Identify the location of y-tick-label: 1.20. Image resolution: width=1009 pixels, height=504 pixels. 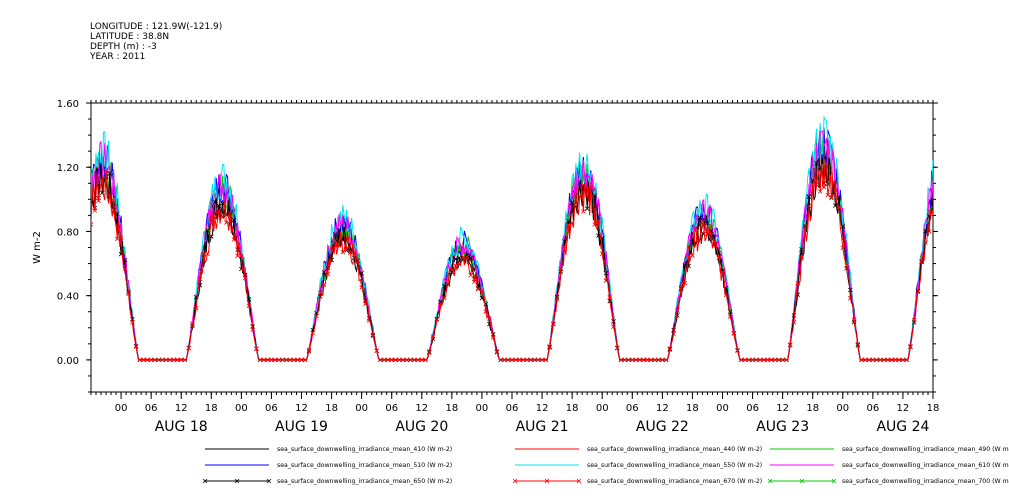
(68, 168).